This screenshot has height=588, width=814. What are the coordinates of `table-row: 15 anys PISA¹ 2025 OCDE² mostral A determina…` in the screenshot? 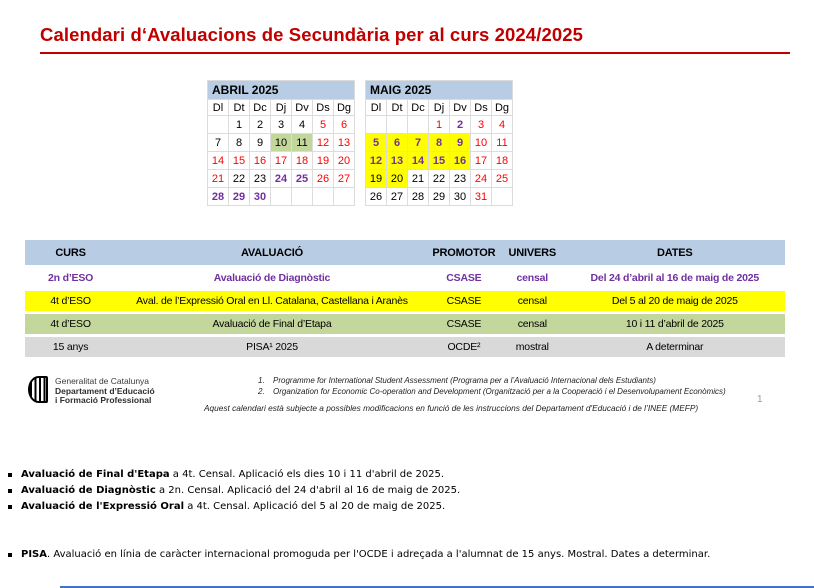 It's located at (405, 347).